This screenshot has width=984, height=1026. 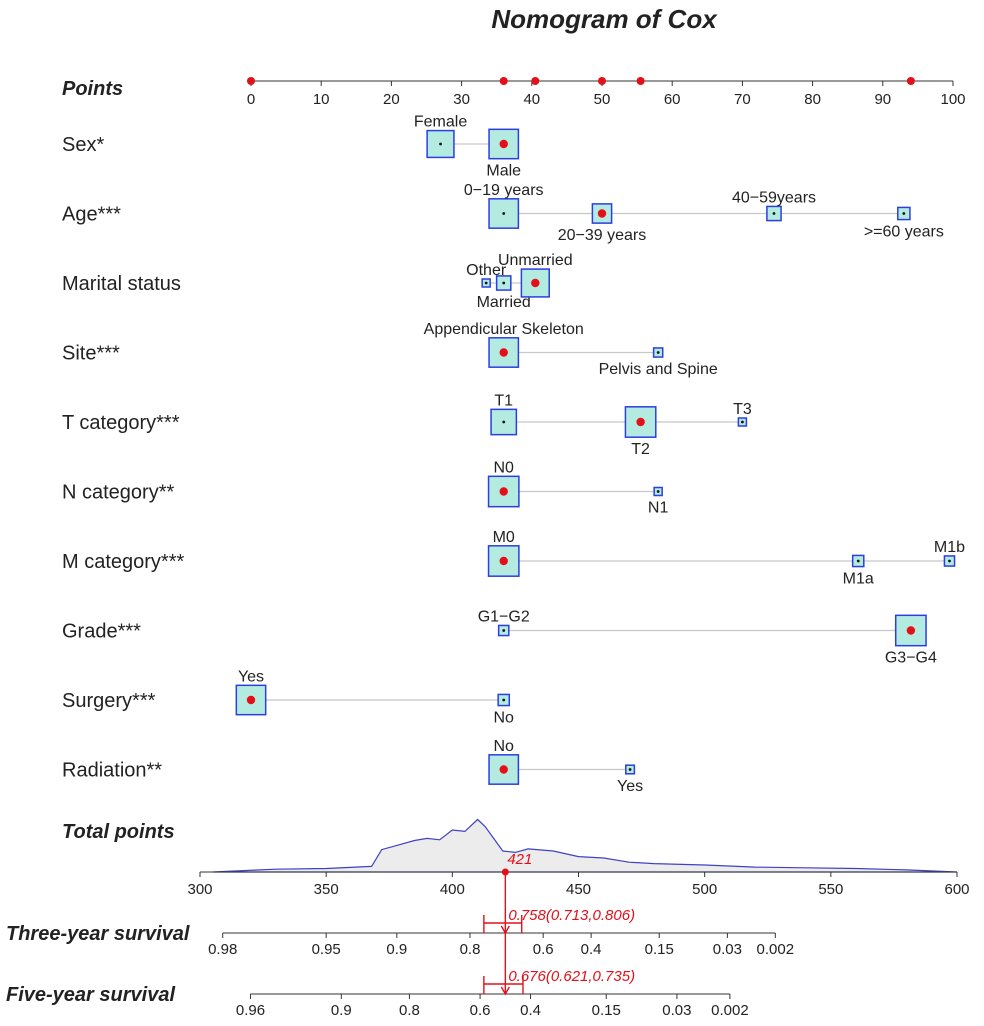 I want to click on variable-label: T category***, so click(x=121, y=423).